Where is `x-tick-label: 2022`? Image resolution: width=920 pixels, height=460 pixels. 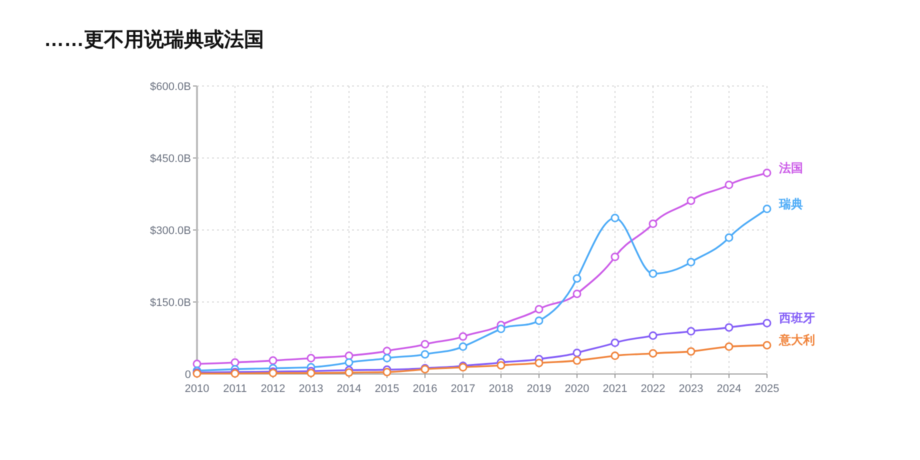 x-tick-label: 2022 is located at coordinates (653, 389).